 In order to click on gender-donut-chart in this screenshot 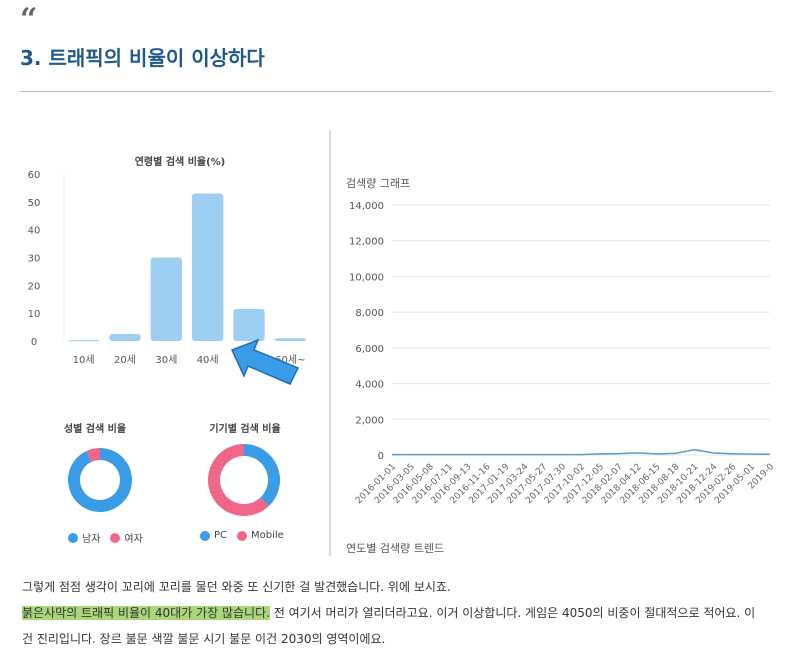, I will do `click(100, 480)`.